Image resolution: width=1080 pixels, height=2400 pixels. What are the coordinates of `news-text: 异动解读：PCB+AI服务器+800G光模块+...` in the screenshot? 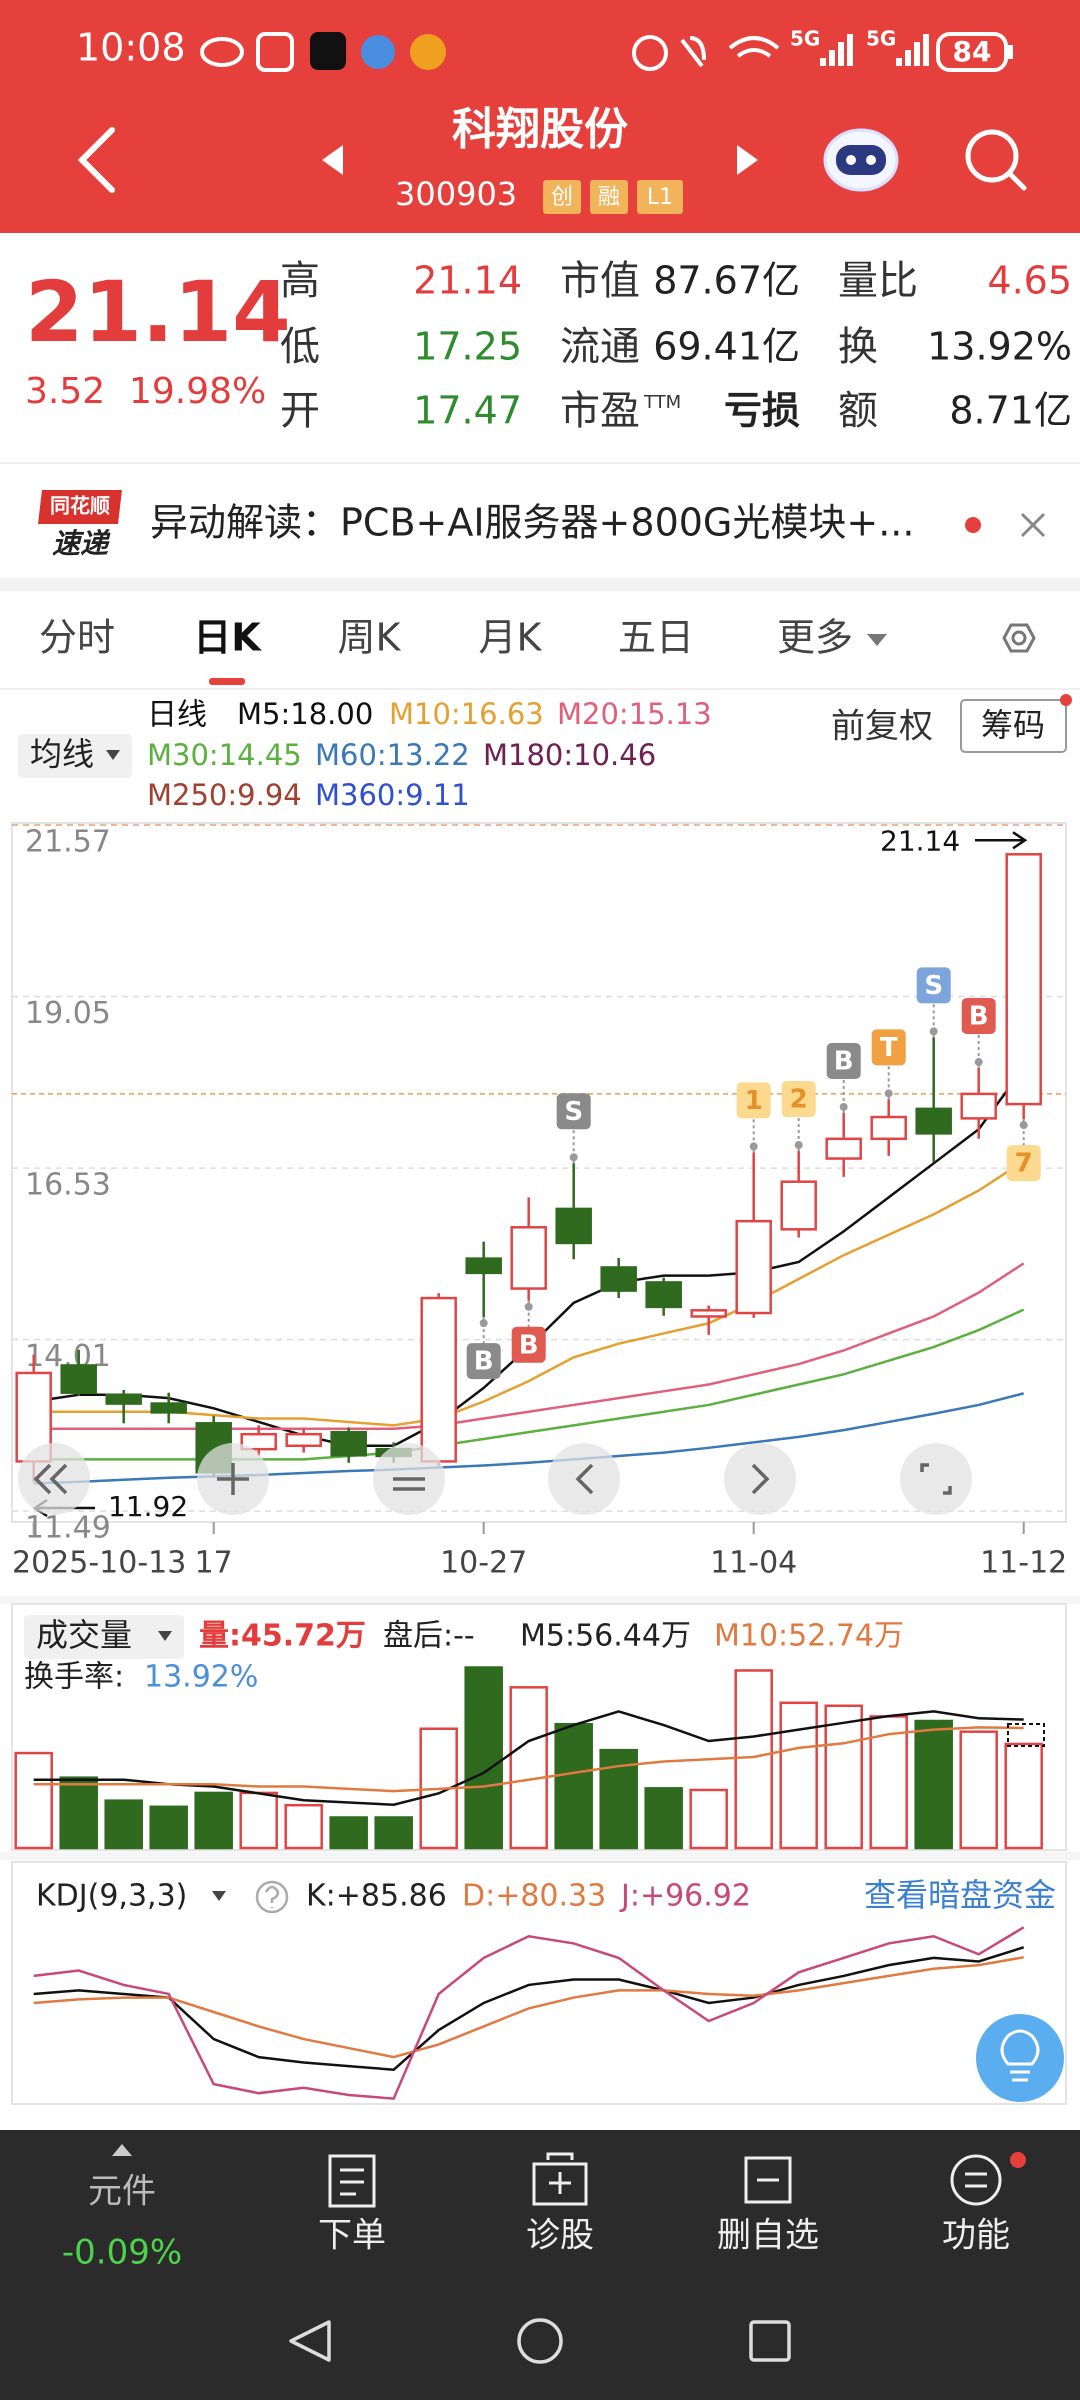 It's located at (532, 523).